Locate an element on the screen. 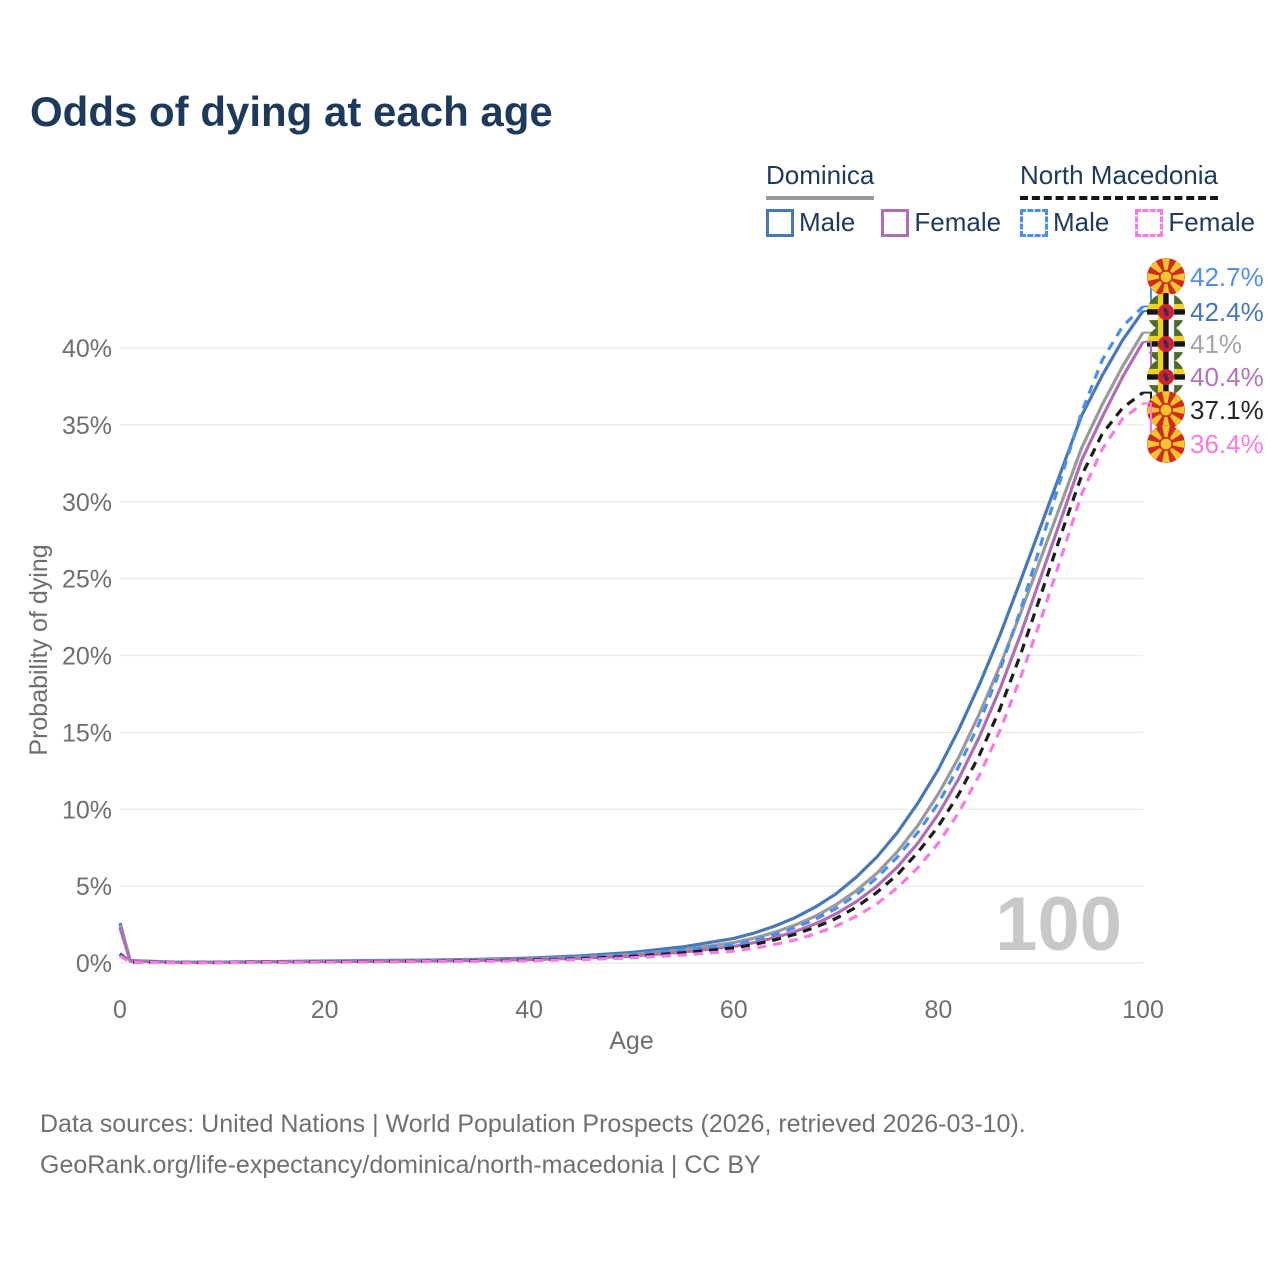 This screenshot has height=1280, width=1280. dominica-female-swatch-icon is located at coordinates (895, 222).